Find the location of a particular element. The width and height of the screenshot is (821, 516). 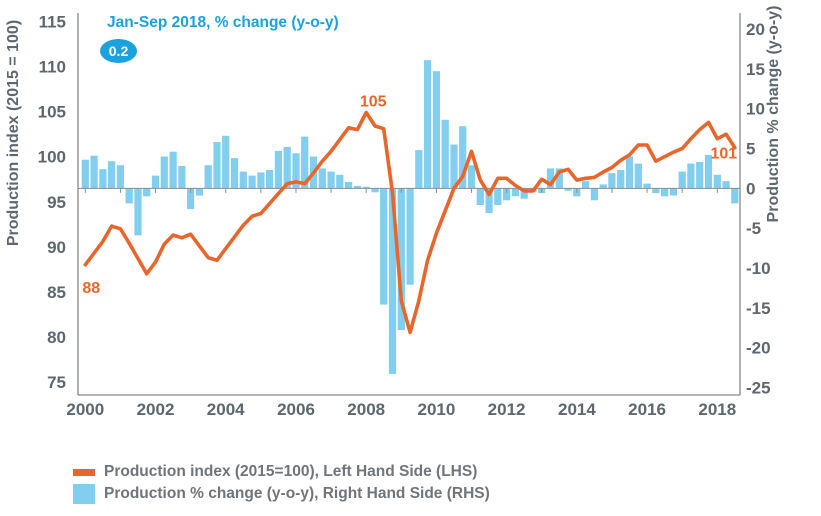

x-axis-tick-label: 2018 is located at coordinates (717, 409).